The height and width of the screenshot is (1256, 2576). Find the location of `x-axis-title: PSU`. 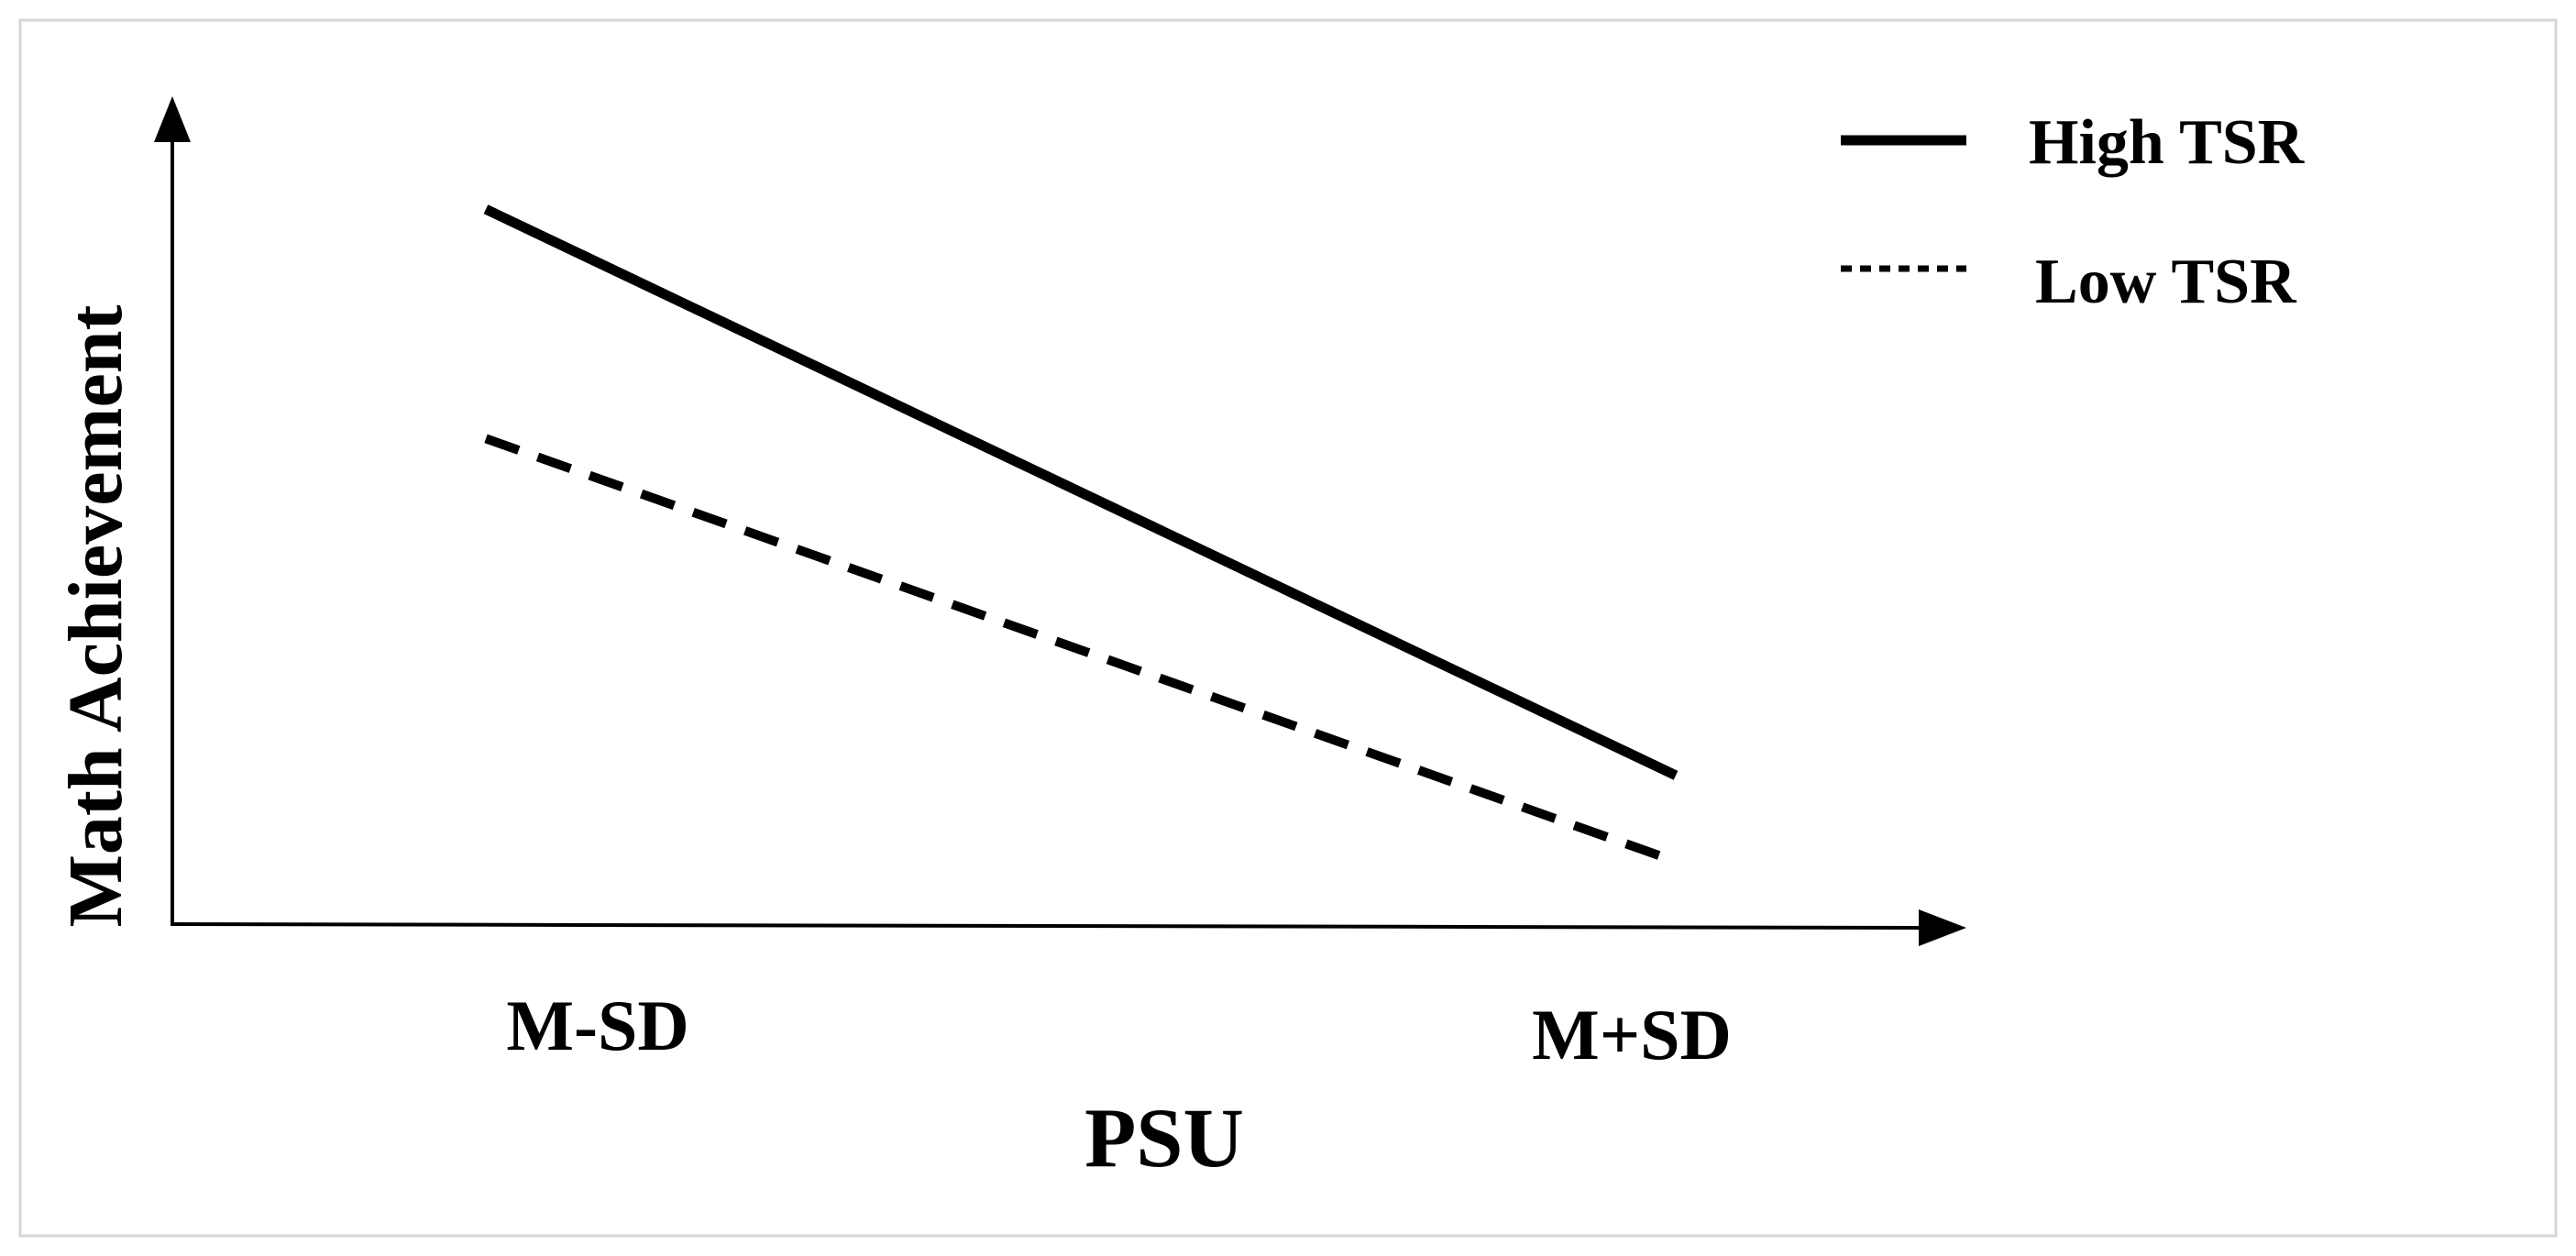

x-axis-title: PSU is located at coordinates (1164, 1137).